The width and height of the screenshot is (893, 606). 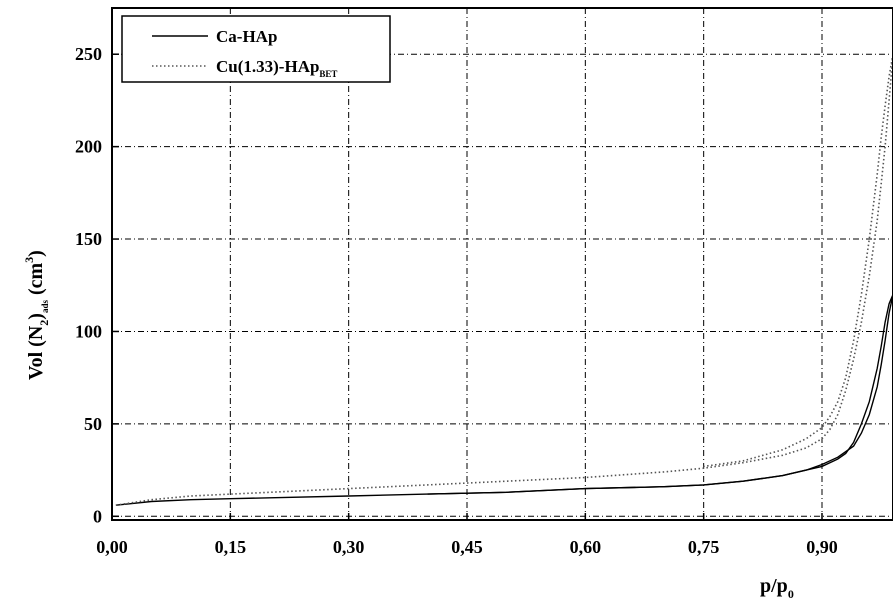 I want to click on legend-label-series-2: Cu(1.33)-HApBET, so click(x=276, y=68).